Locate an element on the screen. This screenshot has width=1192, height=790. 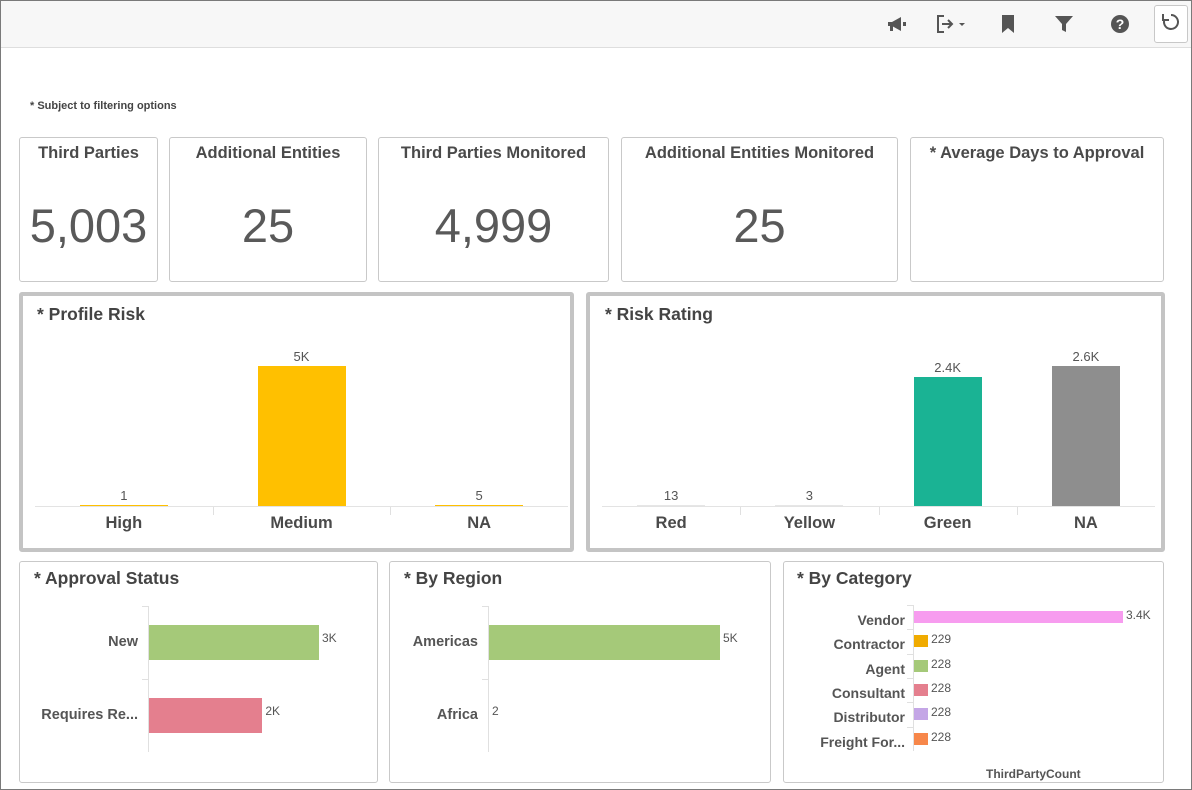
toolbar: ? is located at coordinates (596, 24).